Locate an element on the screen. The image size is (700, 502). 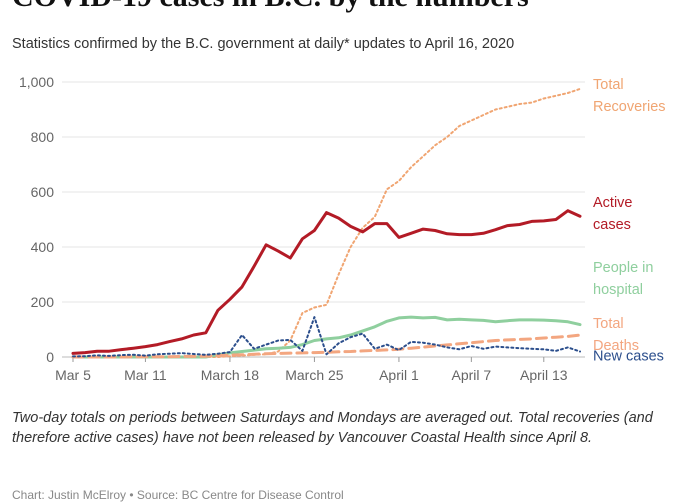
series-label-active-cases: Active cases is located at coordinates (613, 214).